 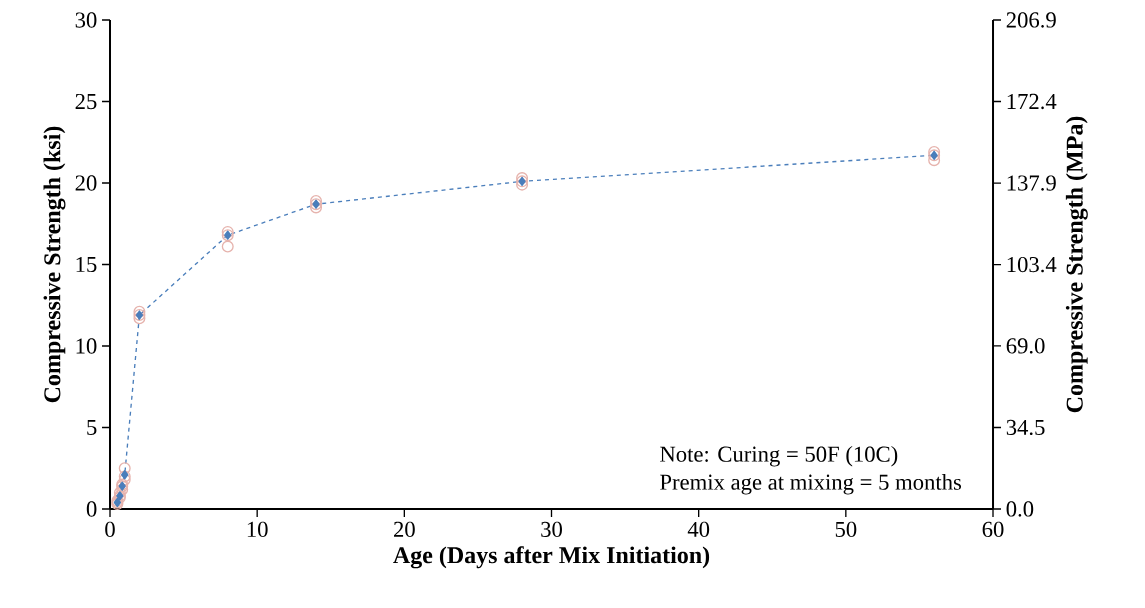 I want to click on y2-tick-label: 137.9, so click(x=1031, y=183).